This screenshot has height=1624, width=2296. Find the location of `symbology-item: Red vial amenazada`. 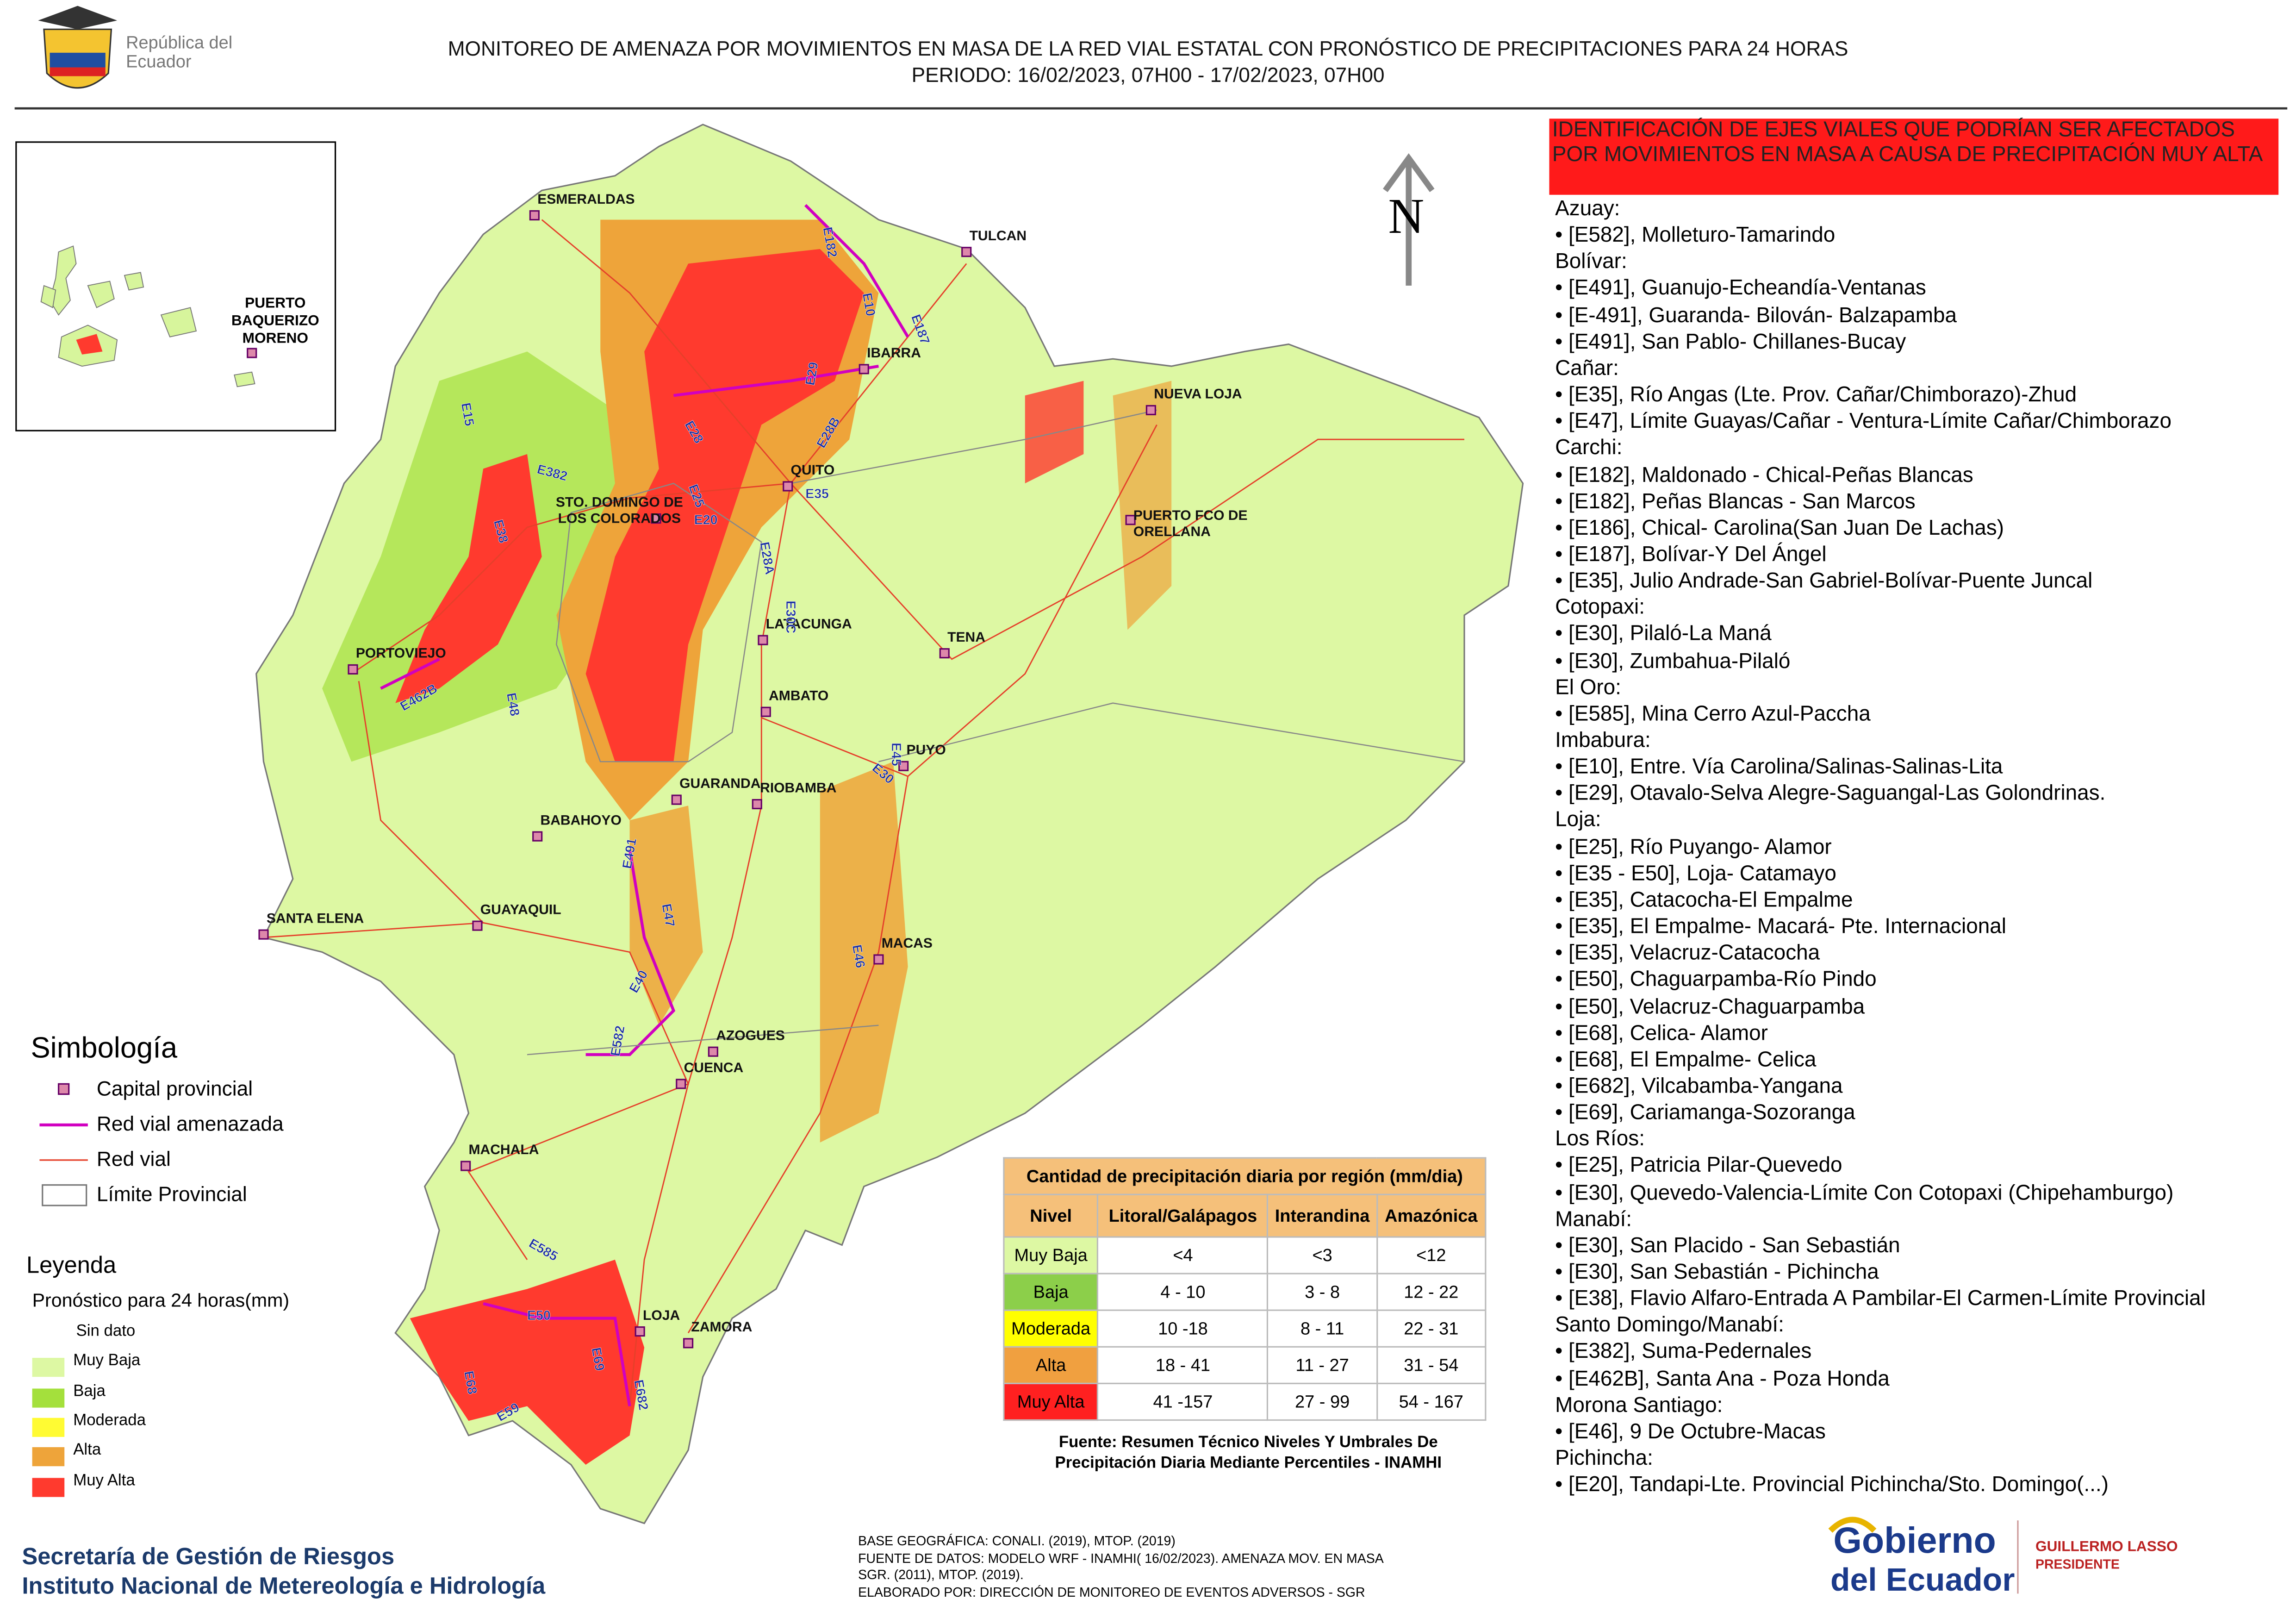

symbology-item: Red vial amenazada is located at coordinates (190, 1124).